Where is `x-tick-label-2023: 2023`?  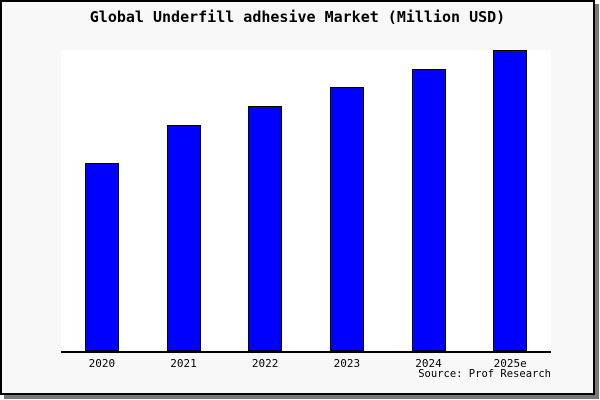 x-tick-label-2023: 2023 is located at coordinates (347, 363).